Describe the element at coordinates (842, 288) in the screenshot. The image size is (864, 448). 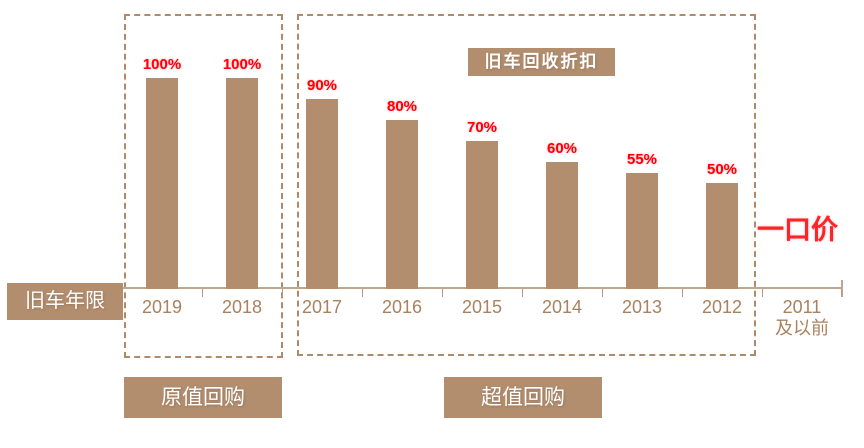
I see `x-axis-end-tick` at that location.